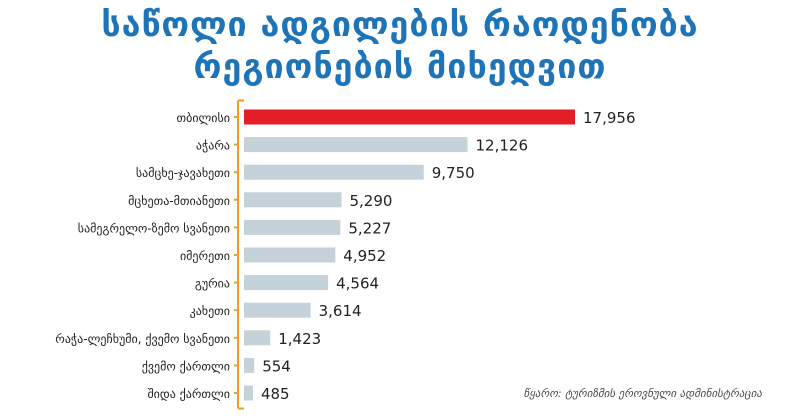 This screenshot has height=420, width=800. I want to click on category-label: რაჭა-ლეჩხუმი, ქვემო სვანეთი, so click(142, 339).